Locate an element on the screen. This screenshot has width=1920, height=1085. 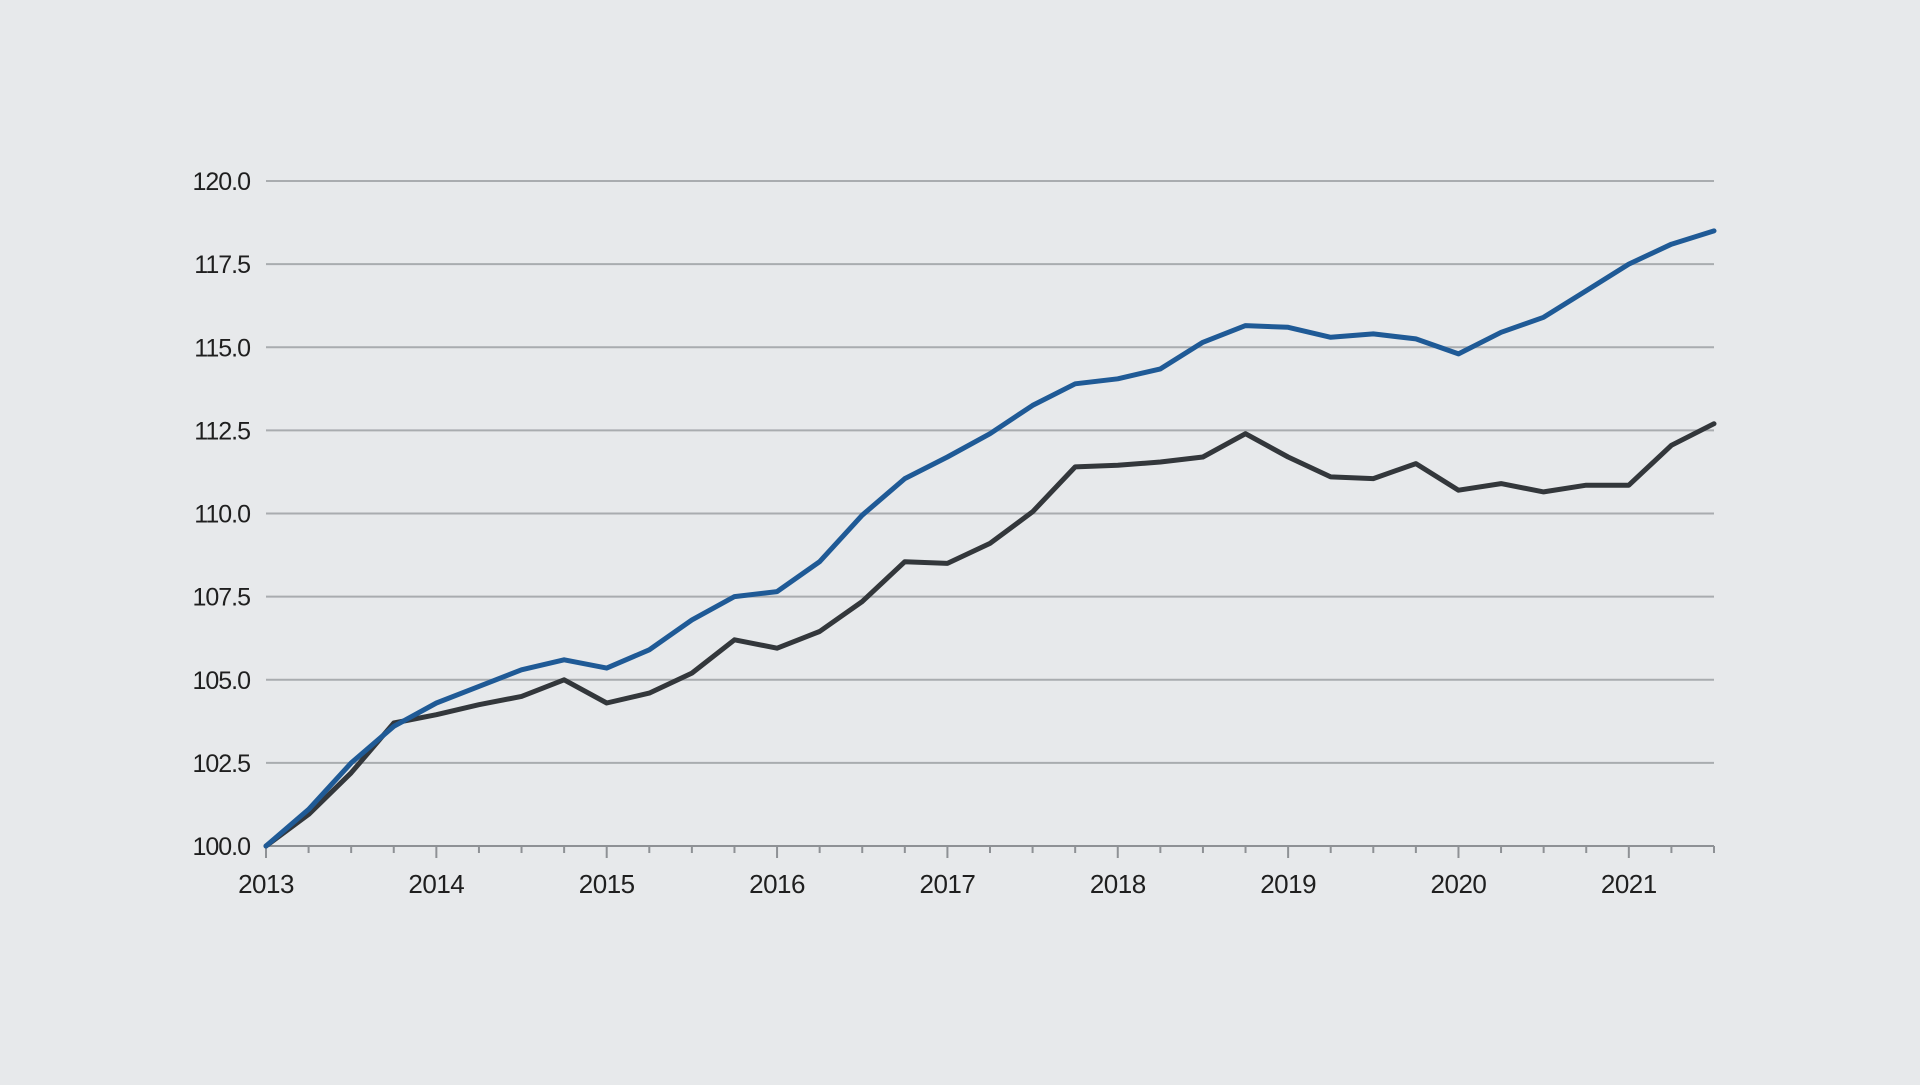
x-tick-label: 2019 is located at coordinates (1288, 884).